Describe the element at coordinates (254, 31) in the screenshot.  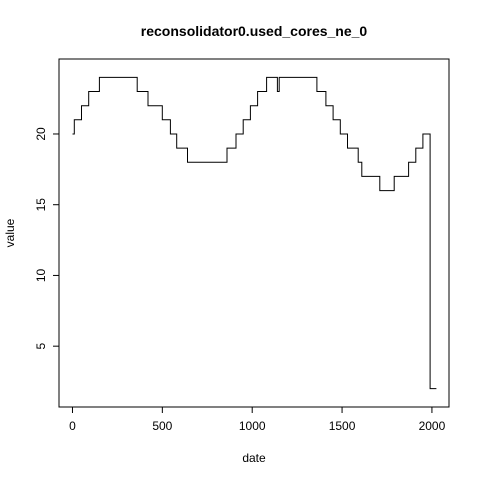
I see `chart-title: reconsolidator0.used_cores_ne_0` at that location.